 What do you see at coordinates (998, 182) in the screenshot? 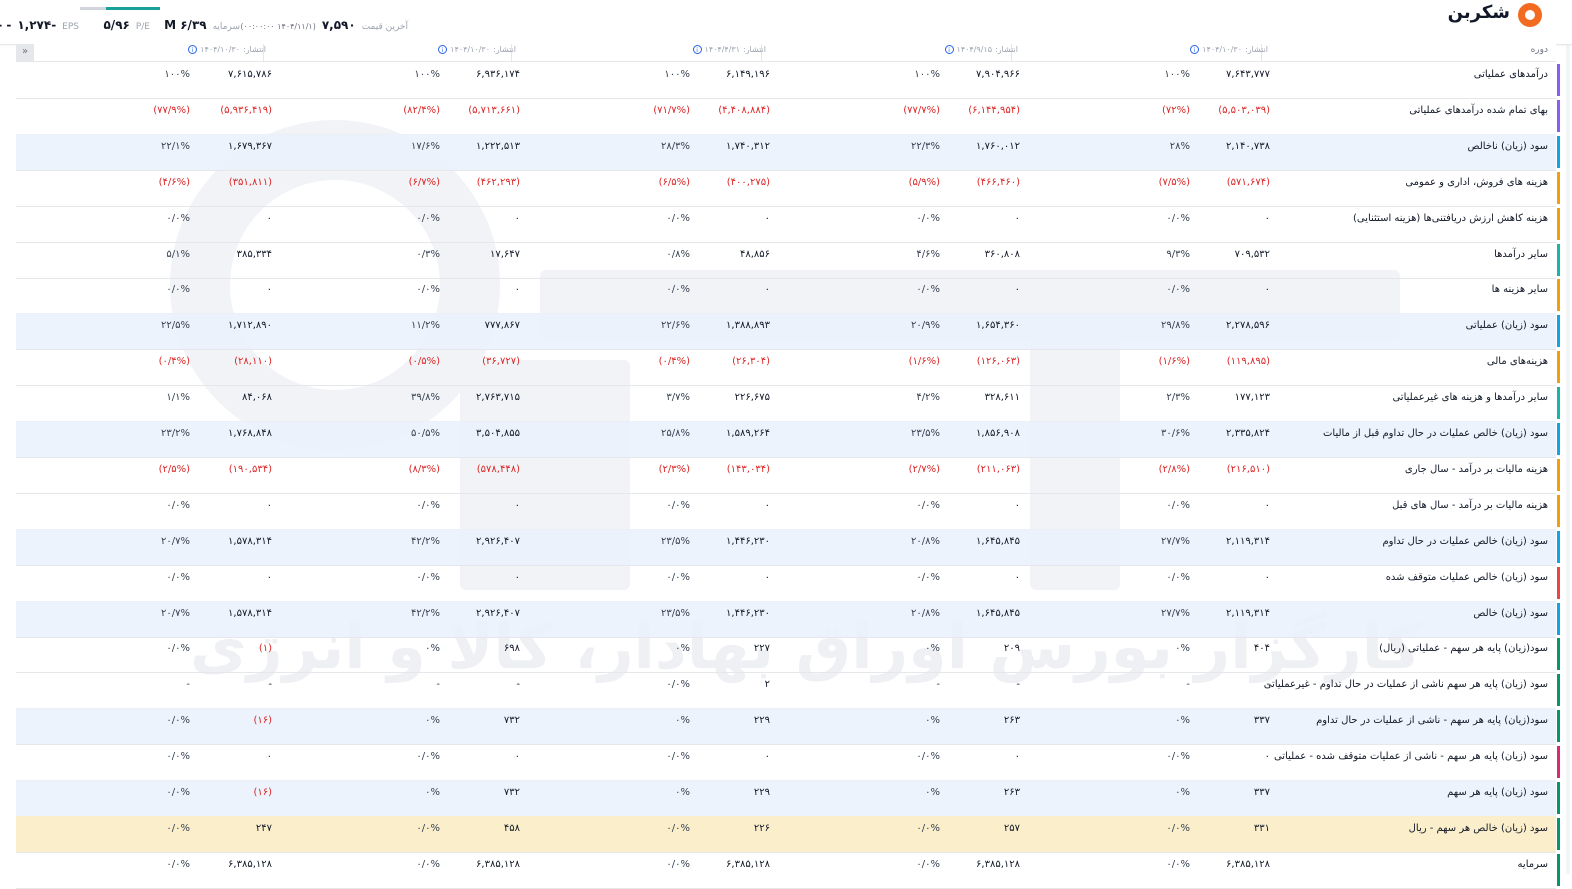
I see `value-cell: (۴۶۶,۴۶۰)` at bounding box center [998, 182].